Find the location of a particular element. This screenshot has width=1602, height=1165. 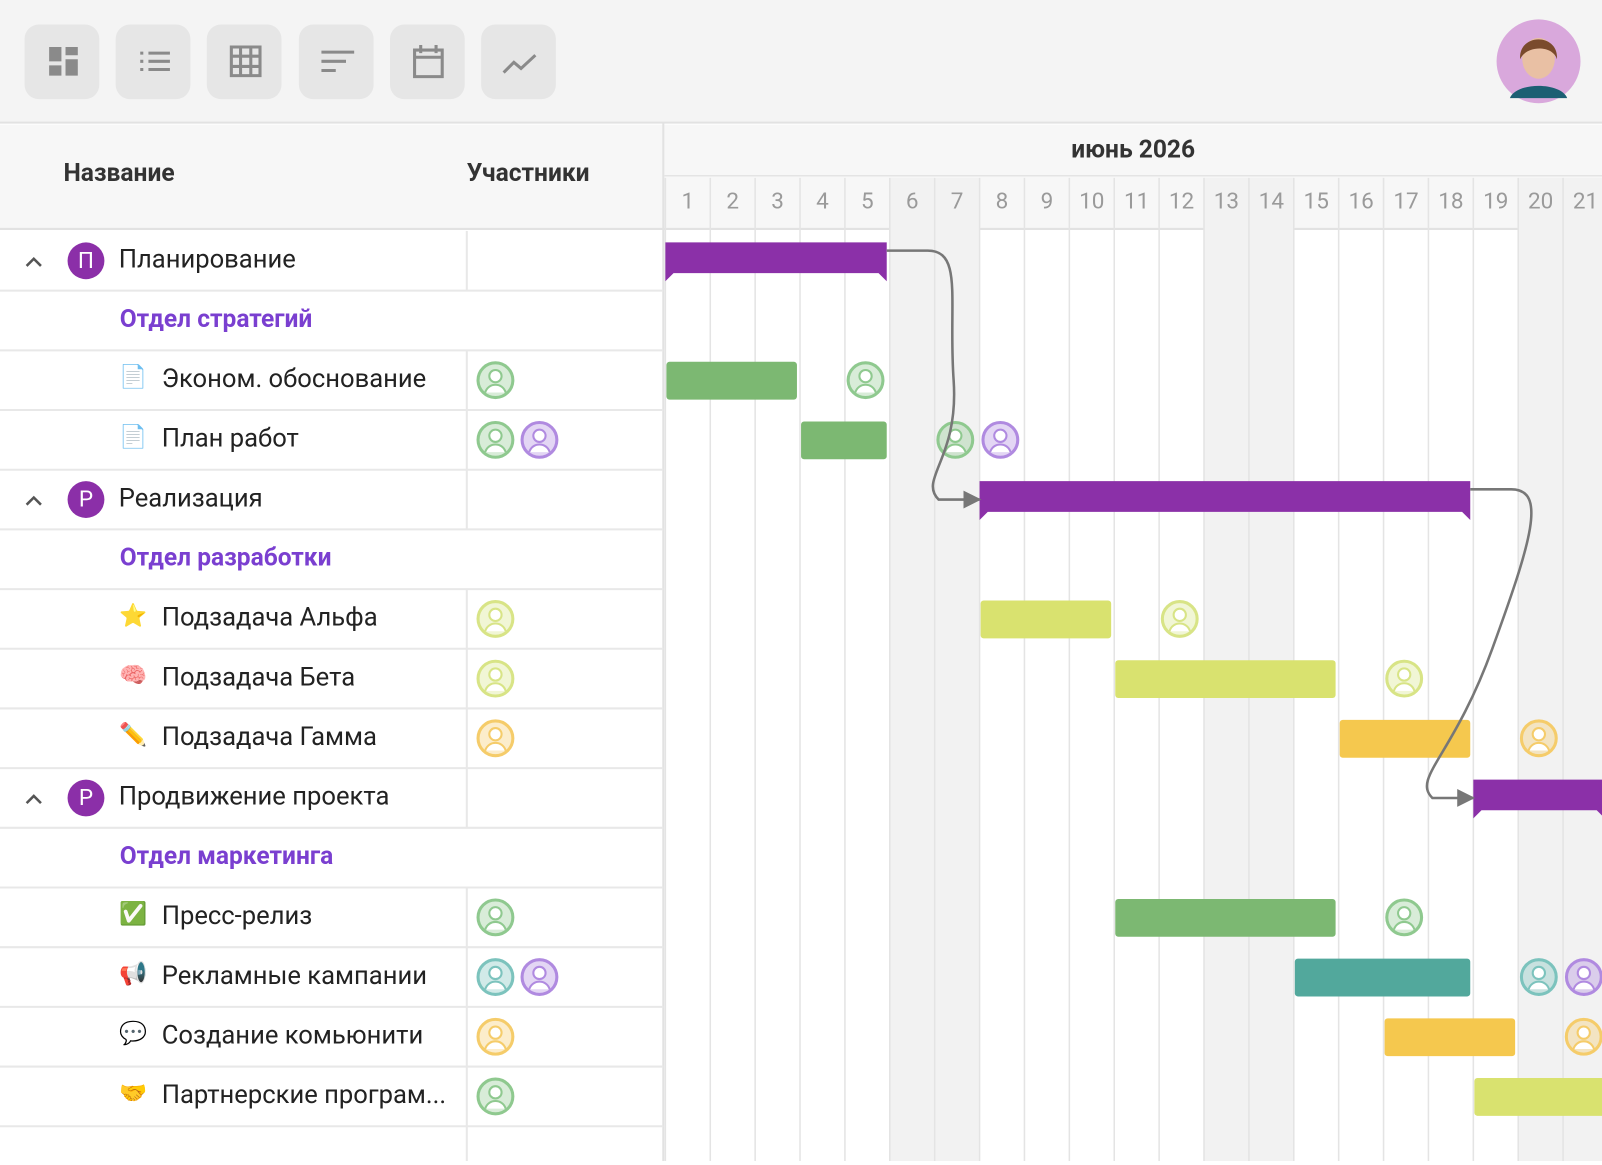

day-label: 17 is located at coordinates (1405, 201).